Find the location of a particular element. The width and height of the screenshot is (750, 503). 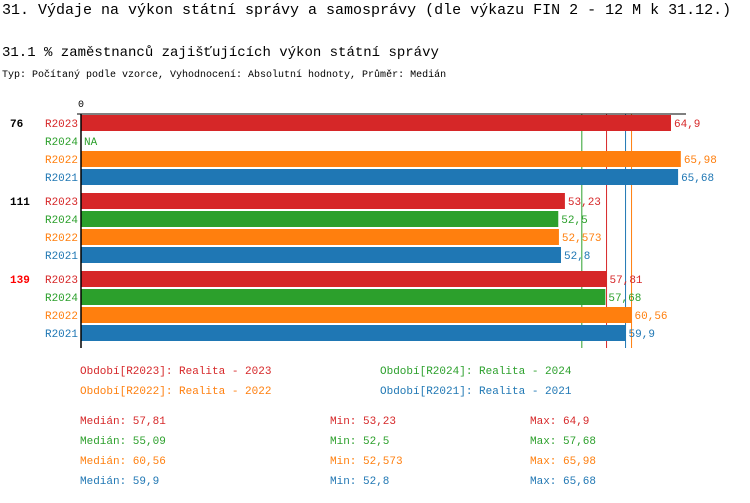

stat-max: Max: 57,68 is located at coordinates (563, 442).